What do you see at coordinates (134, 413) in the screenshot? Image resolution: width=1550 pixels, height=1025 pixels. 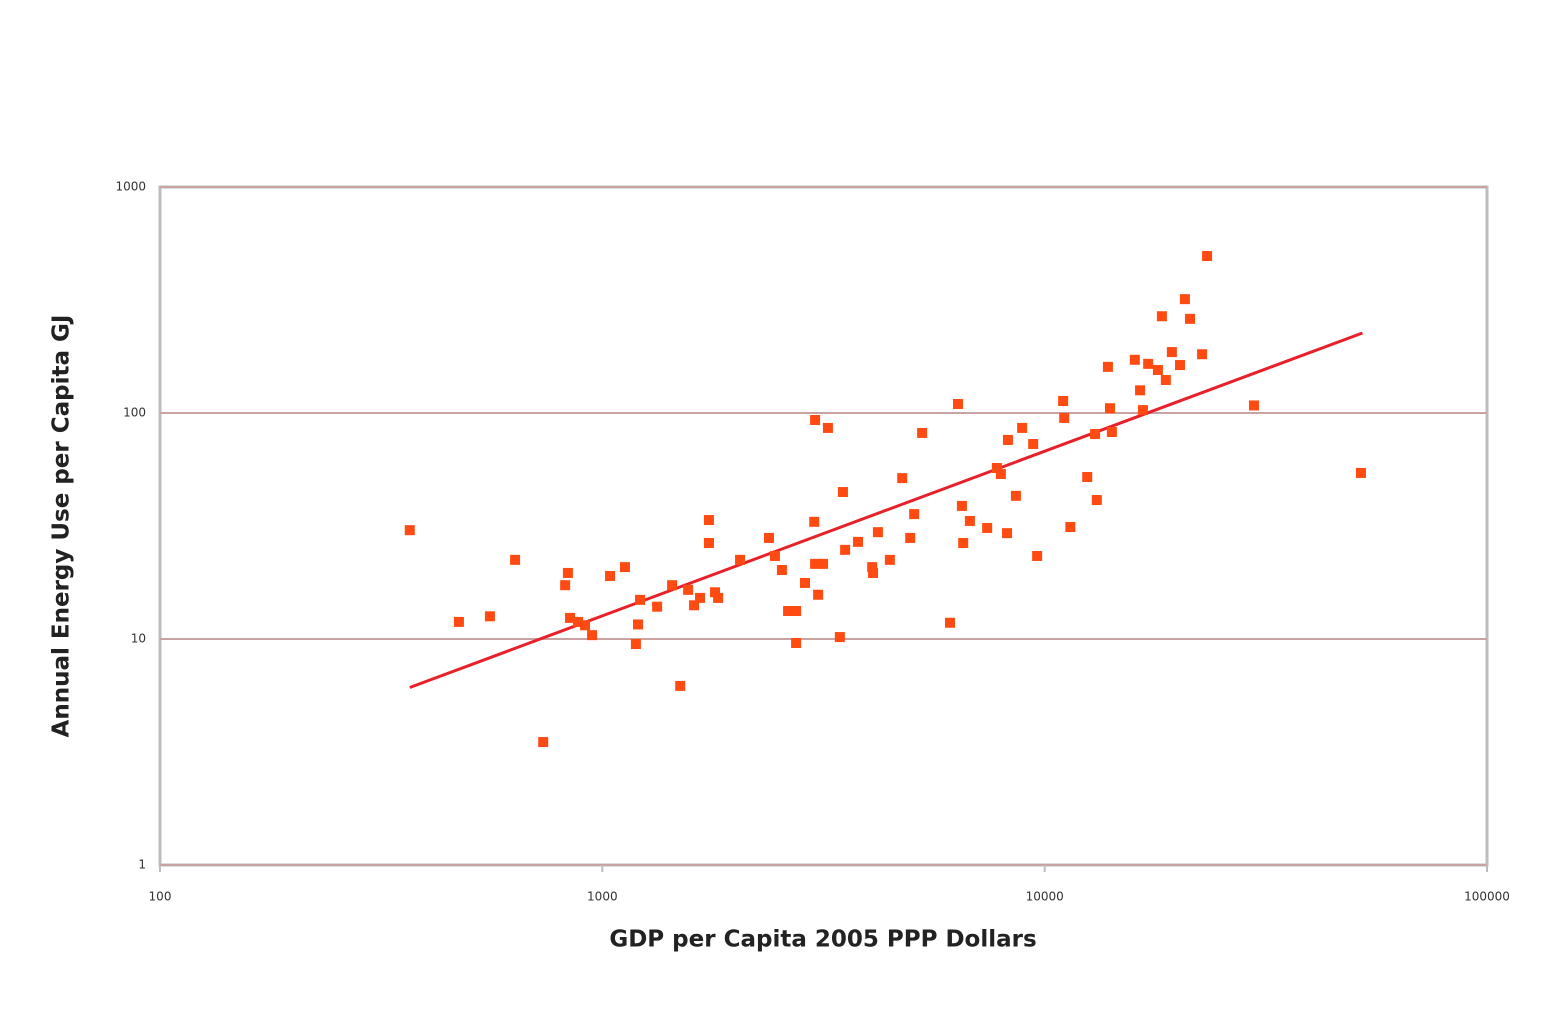 I see `y-tick-label: 100` at bounding box center [134, 413].